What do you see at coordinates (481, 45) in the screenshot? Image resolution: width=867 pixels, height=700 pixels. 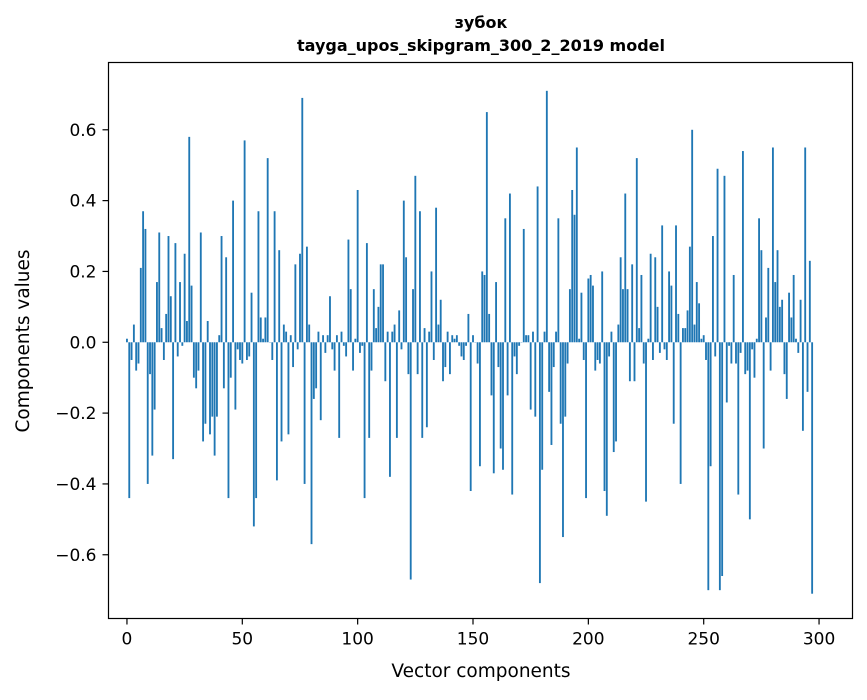 I see `chart-subtitle: tayga_upos_skipgram_300_2_2019 model` at bounding box center [481, 45].